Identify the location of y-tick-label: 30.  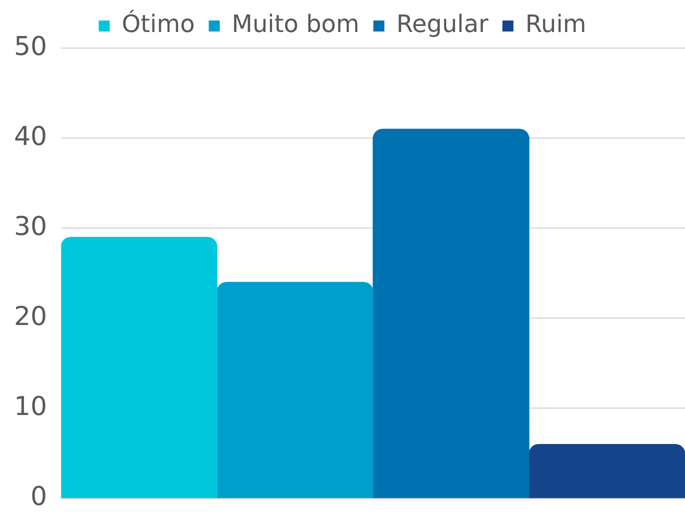
(31, 227).